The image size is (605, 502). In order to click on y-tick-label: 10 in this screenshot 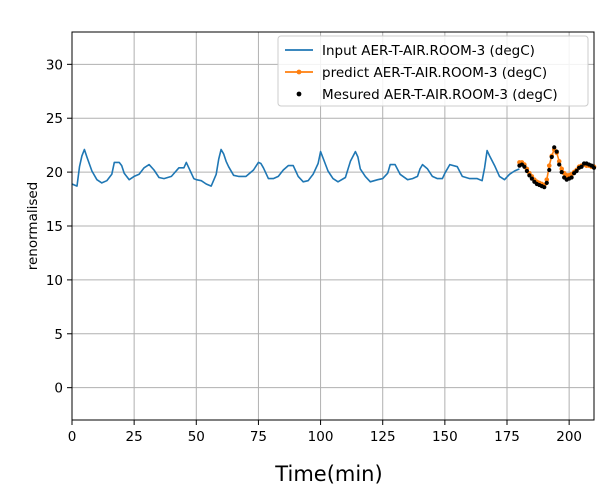, I will do `click(54, 281)`.